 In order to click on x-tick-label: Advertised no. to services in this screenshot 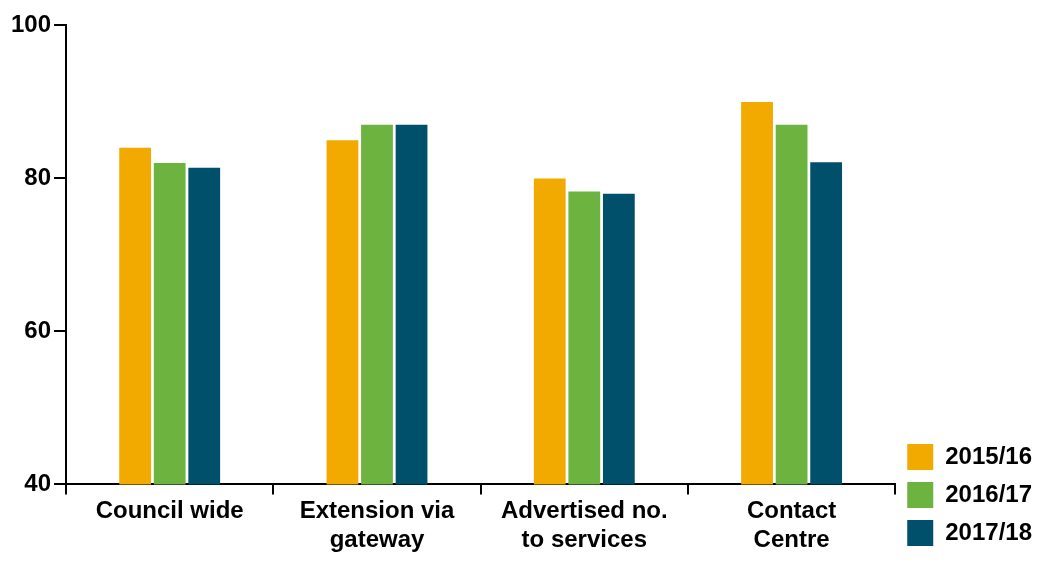, I will do `click(584, 524)`.